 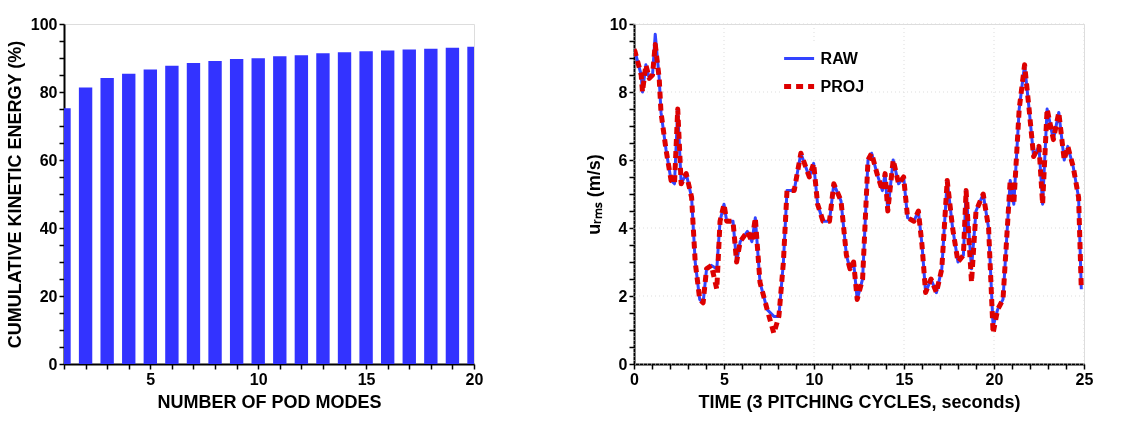 What do you see at coordinates (839, 58) in the screenshot?
I see `legend-label: RAW` at bounding box center [839, 58].